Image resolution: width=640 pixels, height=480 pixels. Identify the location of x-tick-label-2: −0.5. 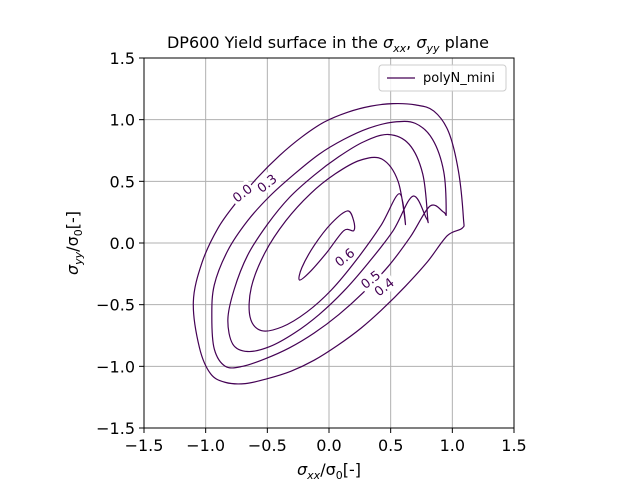
(267, 445).